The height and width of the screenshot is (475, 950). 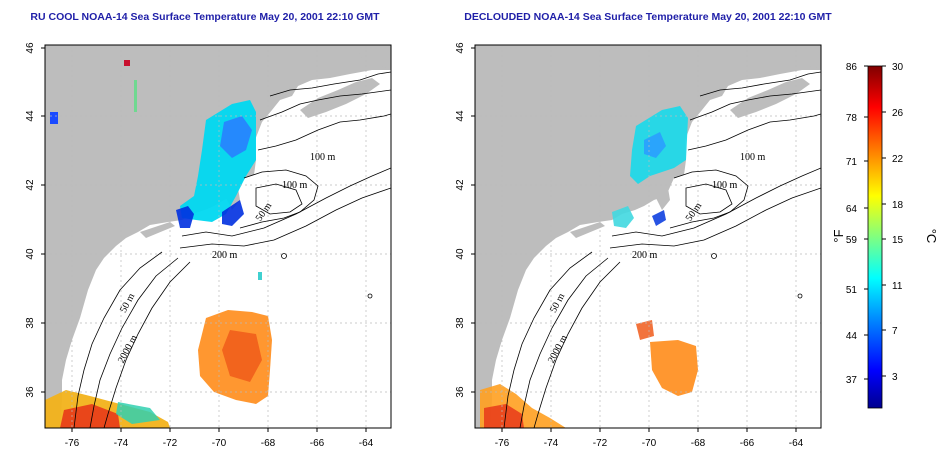 What do you see at coordinates (898, 67) in the screenshot?
I see `celsius-tick-label: 30` at bounding box center [898, 67].